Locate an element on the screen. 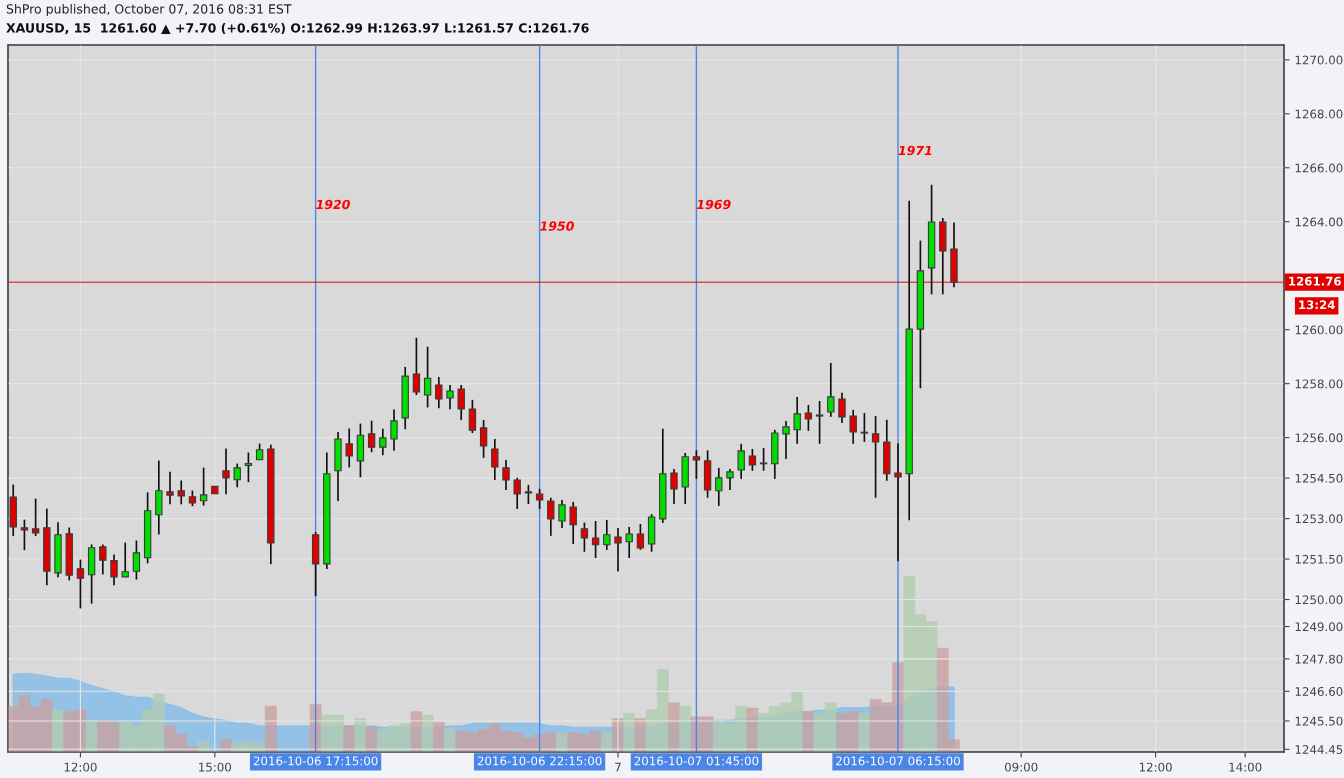 This screenshot has height=778, width=1344. y-tick-label: 1258.00 is located at coordinates (1319, 384).